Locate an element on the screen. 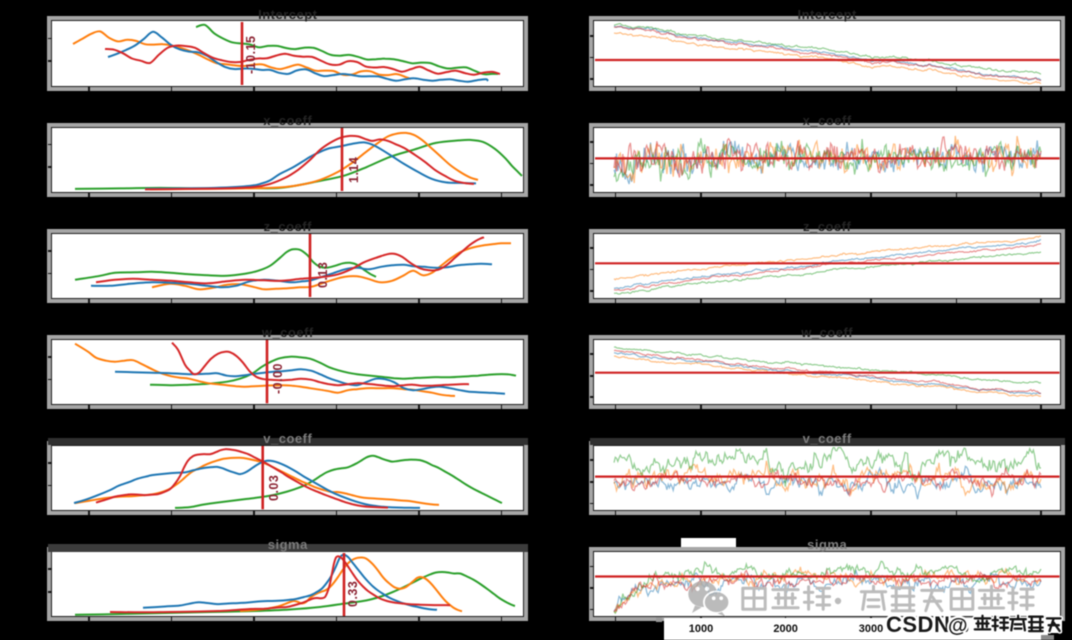 This screenshot has height=640, width=1072. svg-text: CSDN is located at coordinates (918, 624).